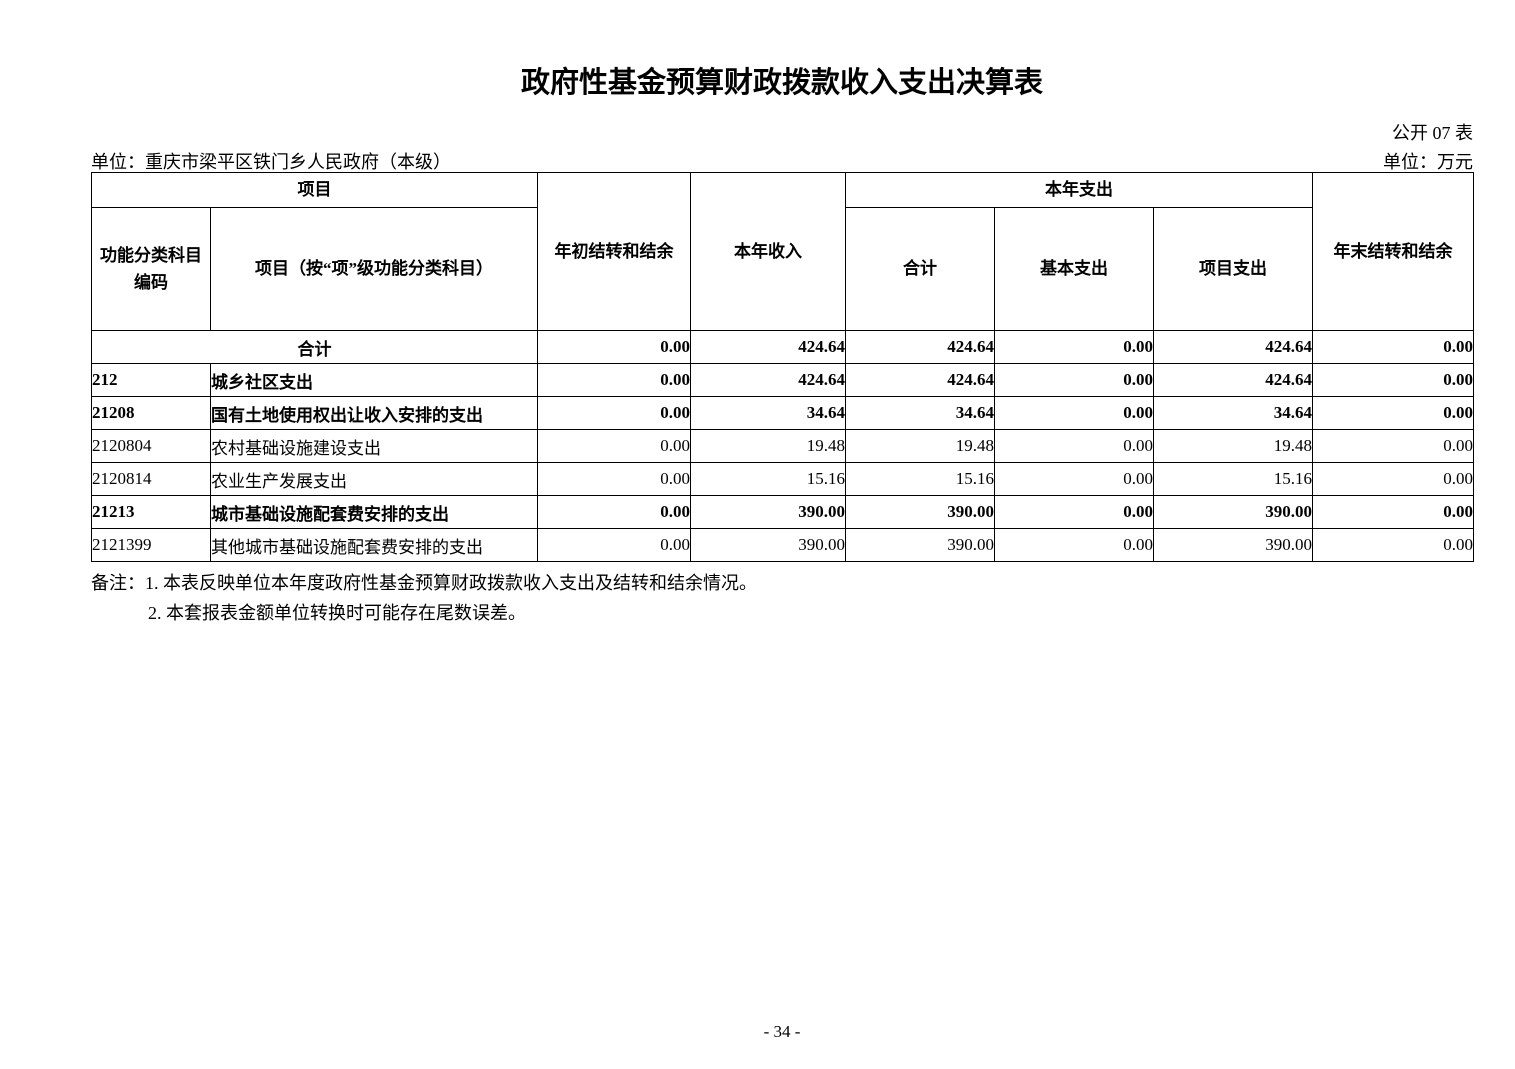  Describe the element at coordinates (920, 269) in the screenshot. I see `header-total: 合计` at that location.